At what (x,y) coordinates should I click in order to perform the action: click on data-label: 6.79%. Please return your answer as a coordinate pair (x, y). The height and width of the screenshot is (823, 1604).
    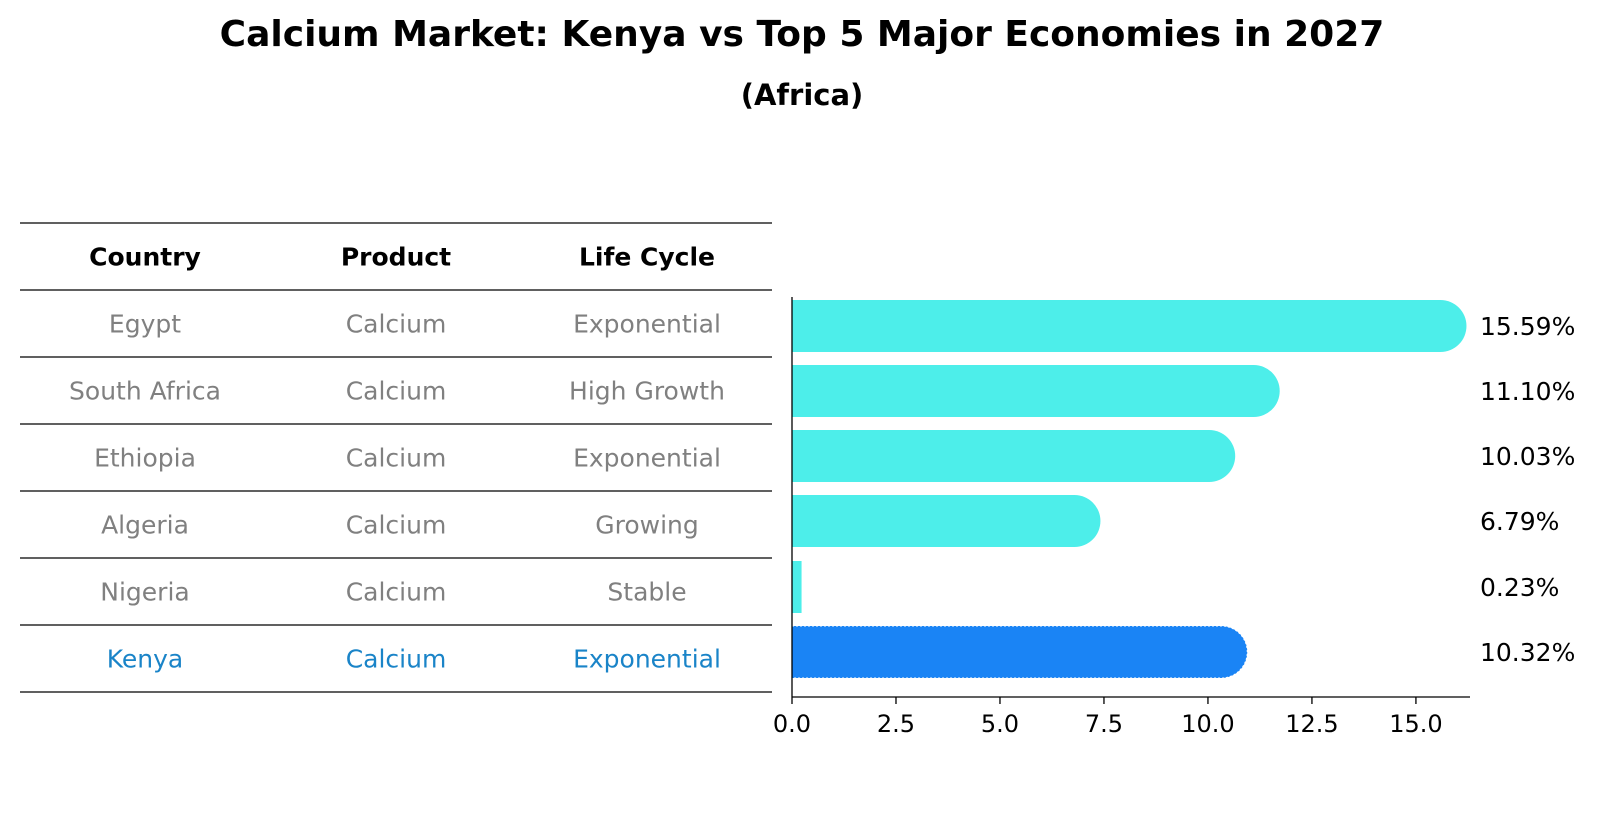
    Looking at the image, I should click on (1519, 521).